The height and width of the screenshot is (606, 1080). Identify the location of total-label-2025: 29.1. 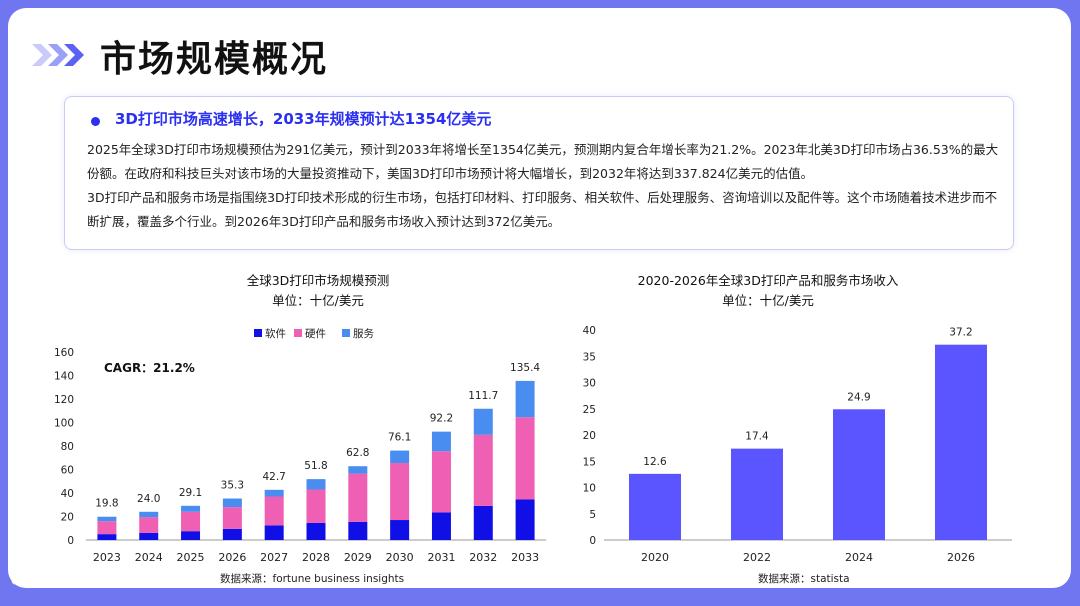
(190, 493).